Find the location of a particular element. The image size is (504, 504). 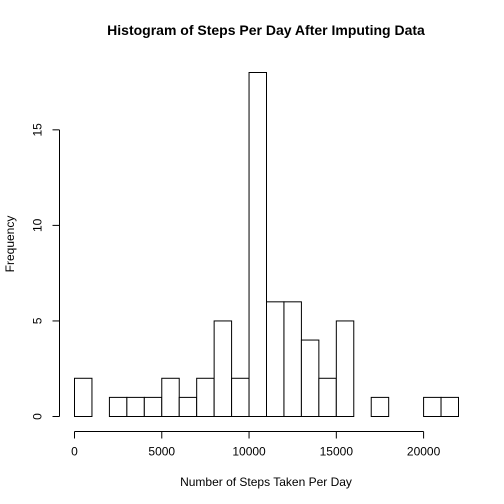

x-tick-label: 5000 is located at coordinates (161, 452).